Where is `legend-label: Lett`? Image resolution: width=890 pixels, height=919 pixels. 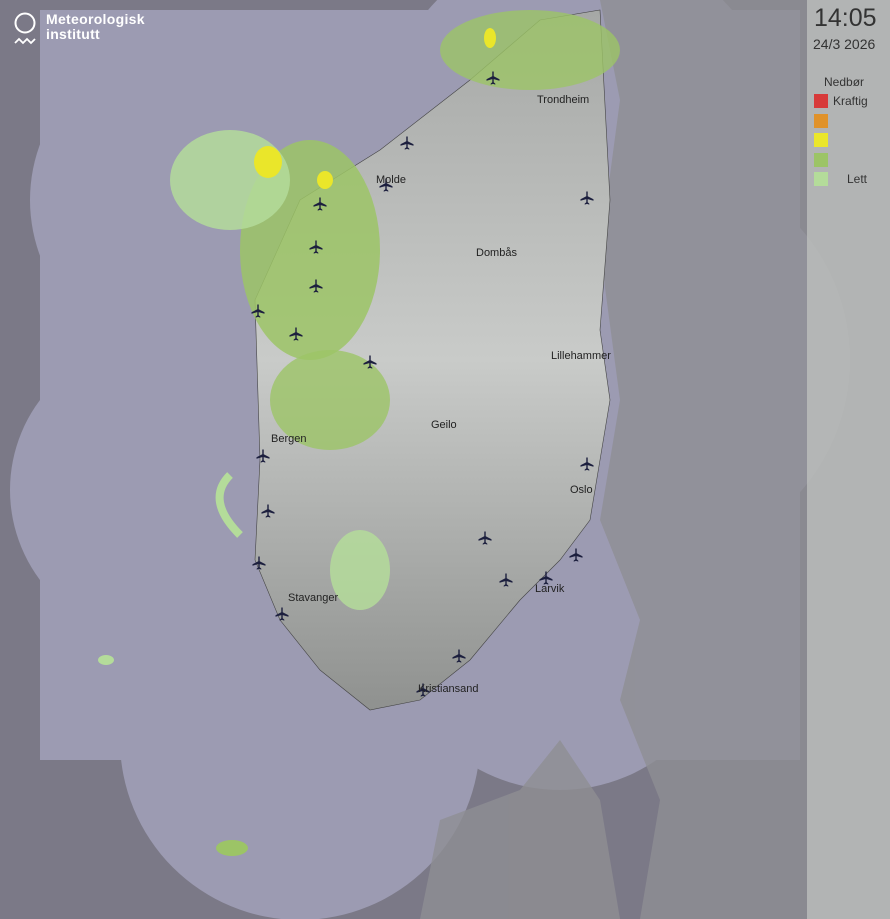
legend-label: Lett is located at coordinates (857, 179).